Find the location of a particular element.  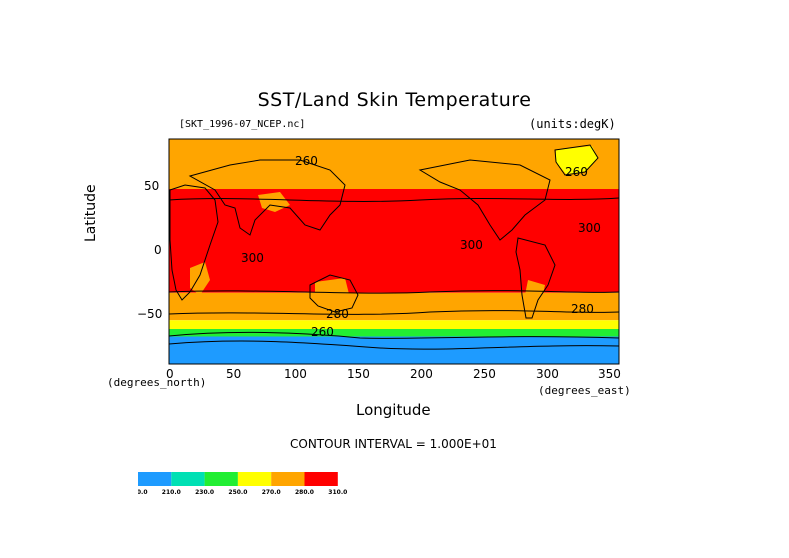

x-tick-label: 100 is located at coordinates (295, 374).